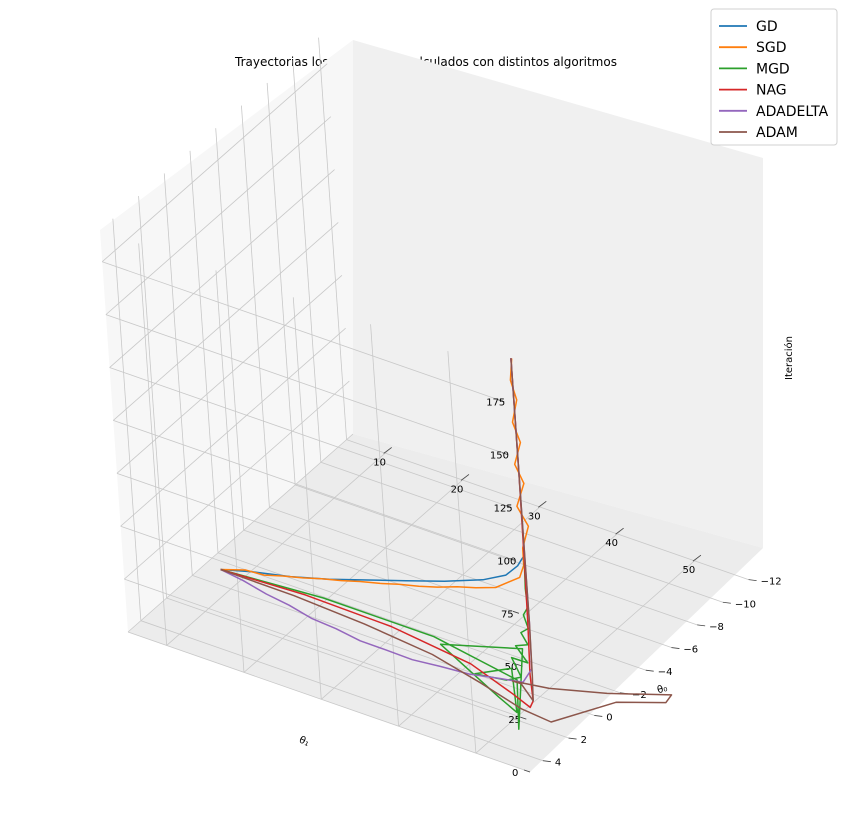  I want to click on z-tick-label: 75, so click(507, 614).